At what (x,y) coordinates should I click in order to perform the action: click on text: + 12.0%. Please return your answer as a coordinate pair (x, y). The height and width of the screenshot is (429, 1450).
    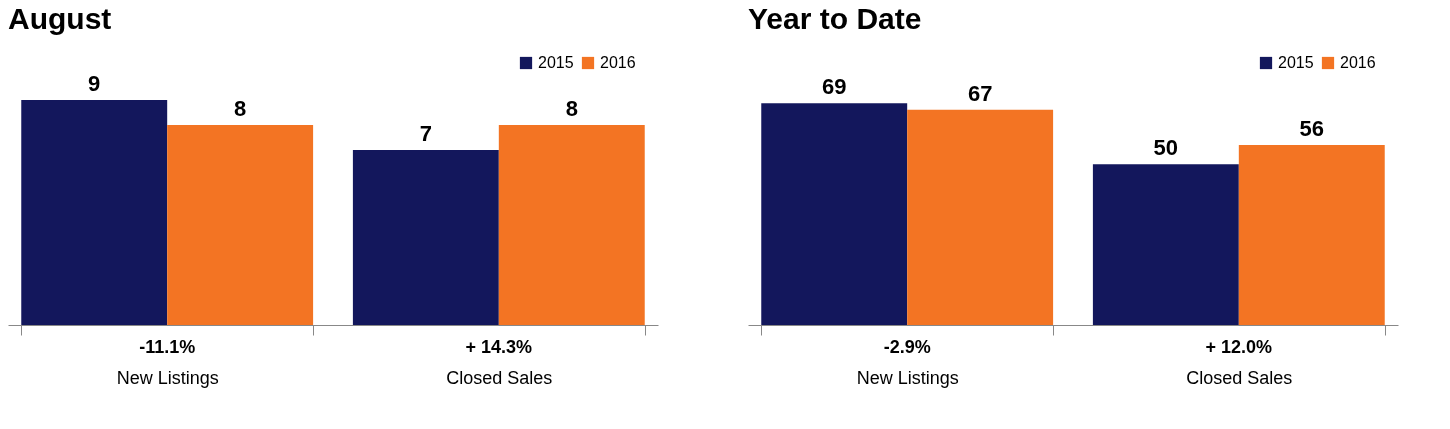
    Looking at the image, I should click on (1239, 347).